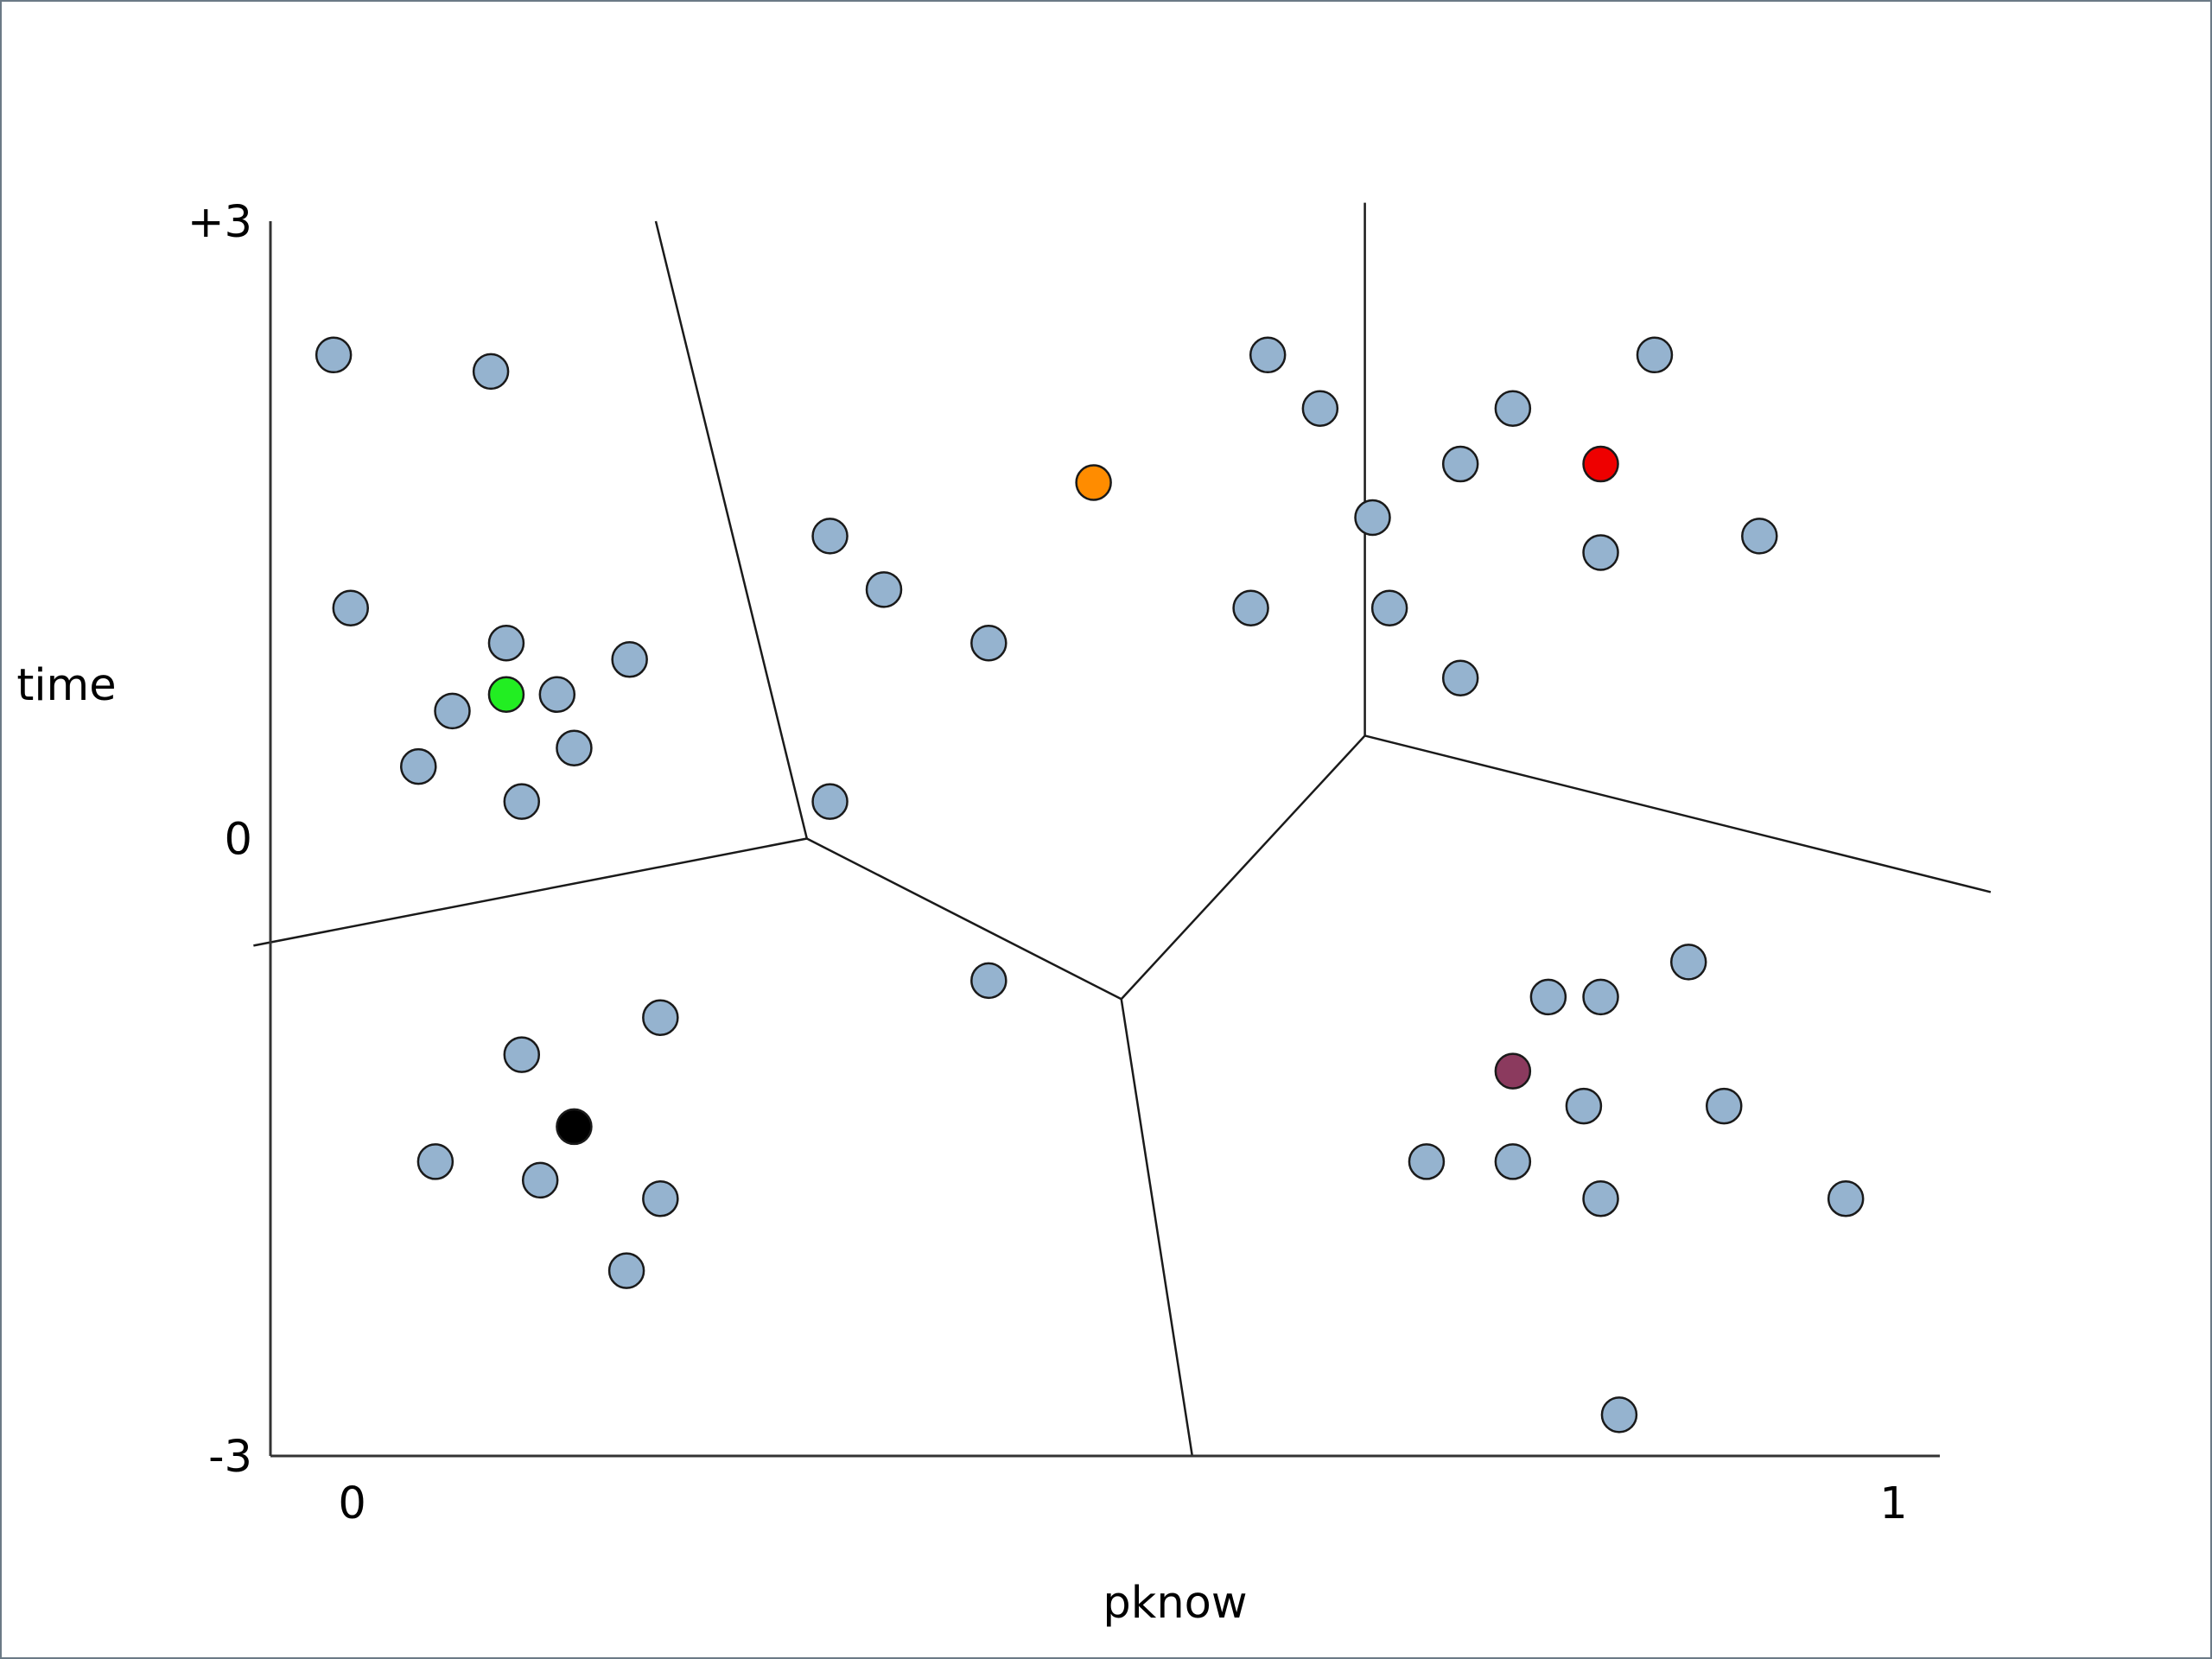  Describe the element at coordinates (1893, 1503) in the screenshot. I see `x-tick-label: 1` at that location.